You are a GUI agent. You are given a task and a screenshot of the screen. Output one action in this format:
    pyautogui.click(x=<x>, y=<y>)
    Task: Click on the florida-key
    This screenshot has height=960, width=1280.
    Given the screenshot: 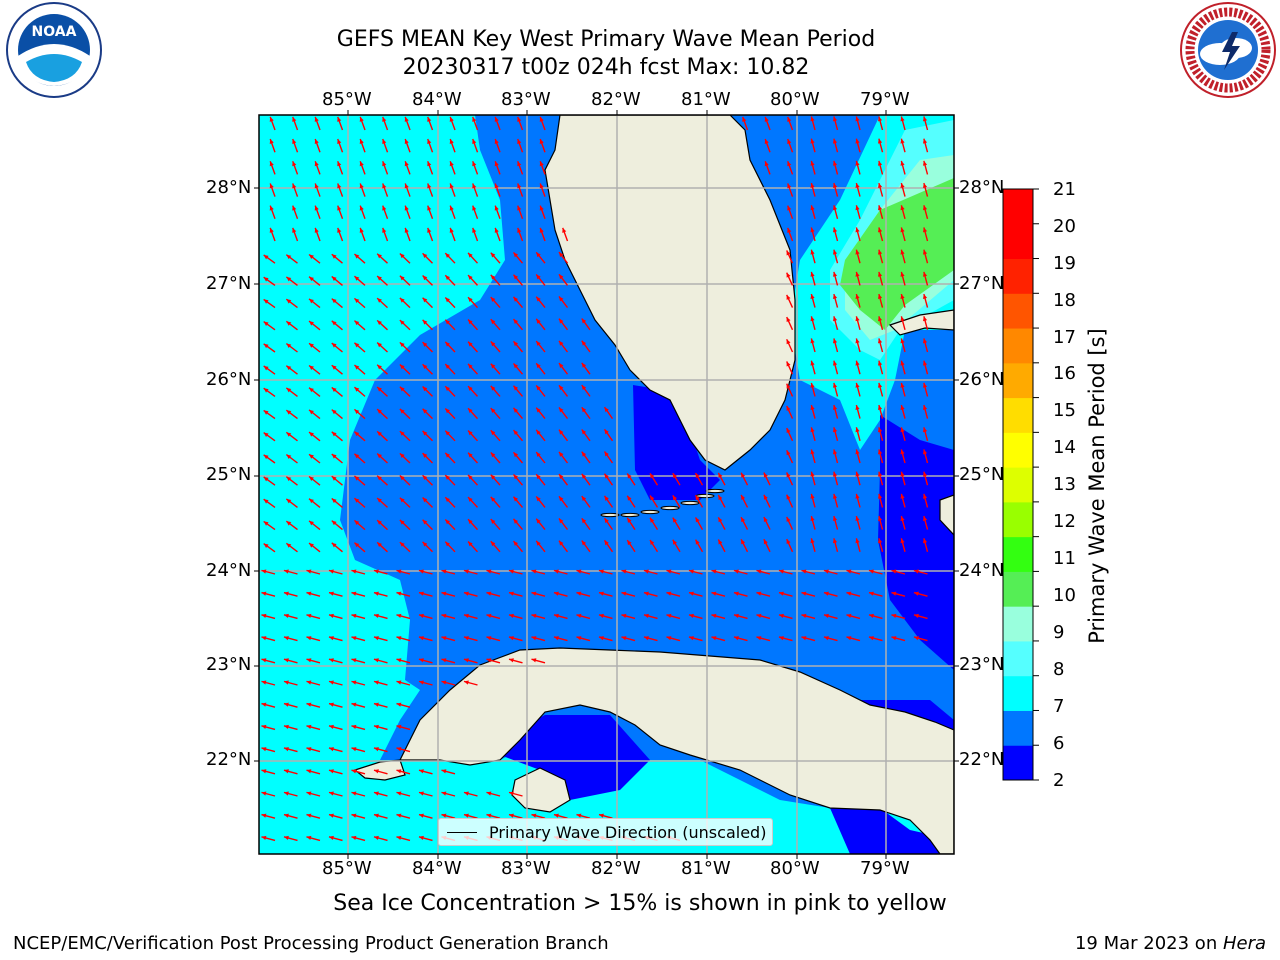 What is the action you would take?
    pyautogui.click(x=630, y=515)
    